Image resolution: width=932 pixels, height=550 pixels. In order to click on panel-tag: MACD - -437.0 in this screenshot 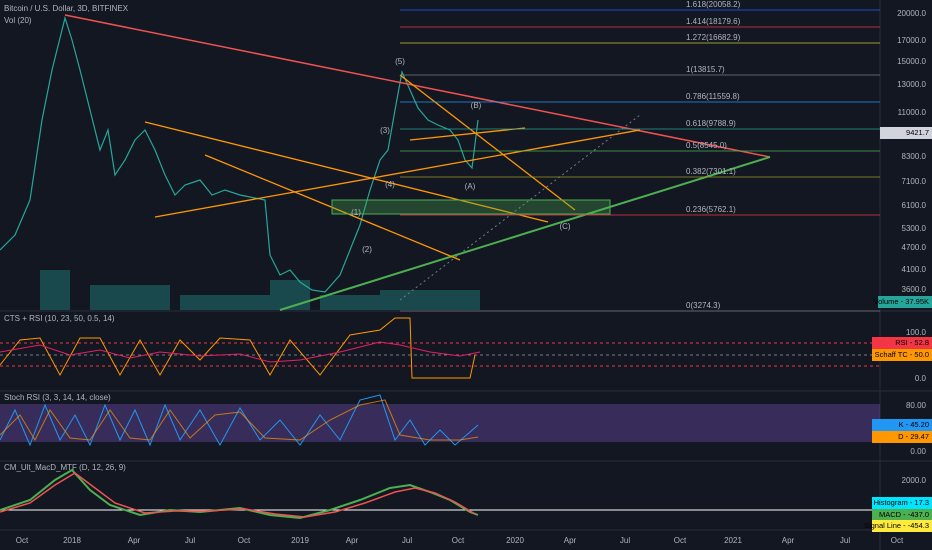, I will do `click(904, 514)`.